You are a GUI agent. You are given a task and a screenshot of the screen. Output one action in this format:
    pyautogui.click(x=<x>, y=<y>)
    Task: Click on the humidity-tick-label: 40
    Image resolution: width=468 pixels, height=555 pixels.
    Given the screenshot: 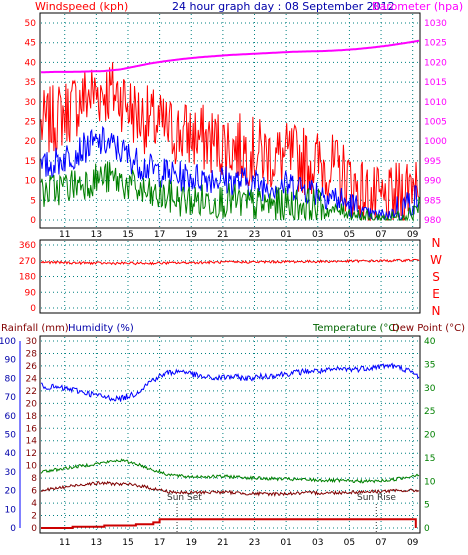 What is the action you would take?
    pyautogui.click(x=11, y=454)
    